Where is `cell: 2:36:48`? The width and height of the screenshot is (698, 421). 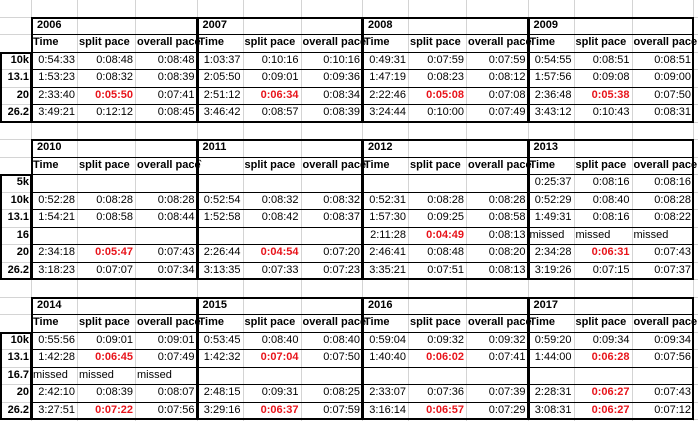
cell: 2:36:48 is located at coordinates (553, 94).